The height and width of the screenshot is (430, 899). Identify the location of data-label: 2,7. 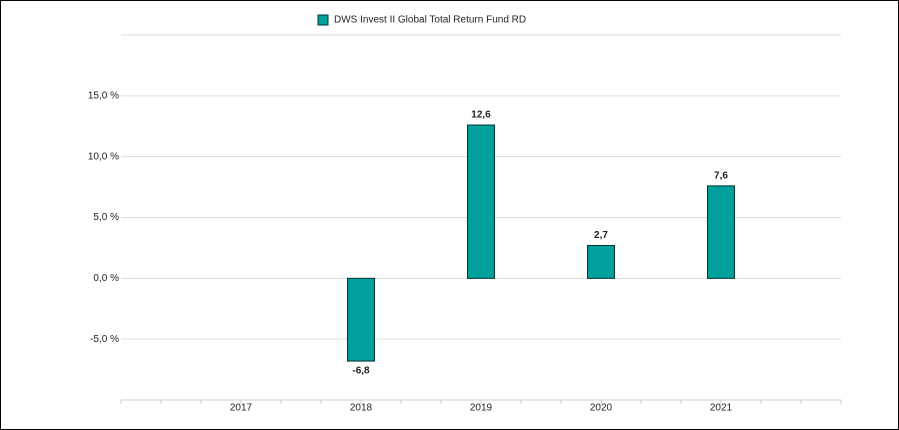
(601, 235).